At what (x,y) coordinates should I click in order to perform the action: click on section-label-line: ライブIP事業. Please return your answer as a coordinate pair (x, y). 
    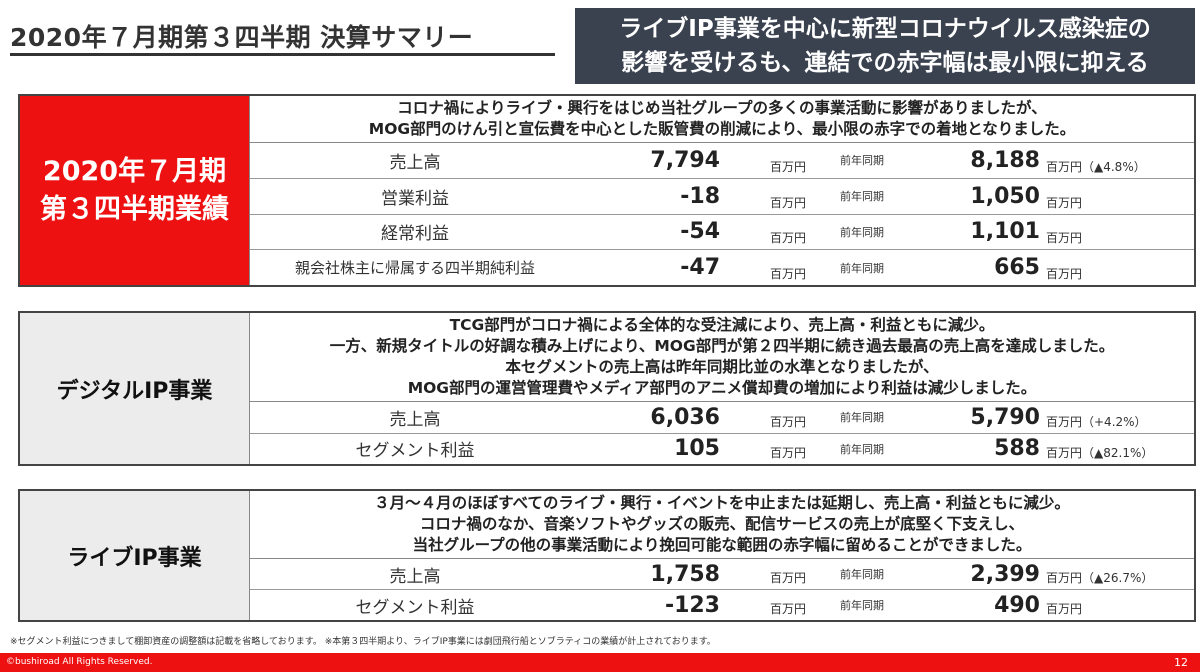
    Looking at the image, I should click on (134, 558).